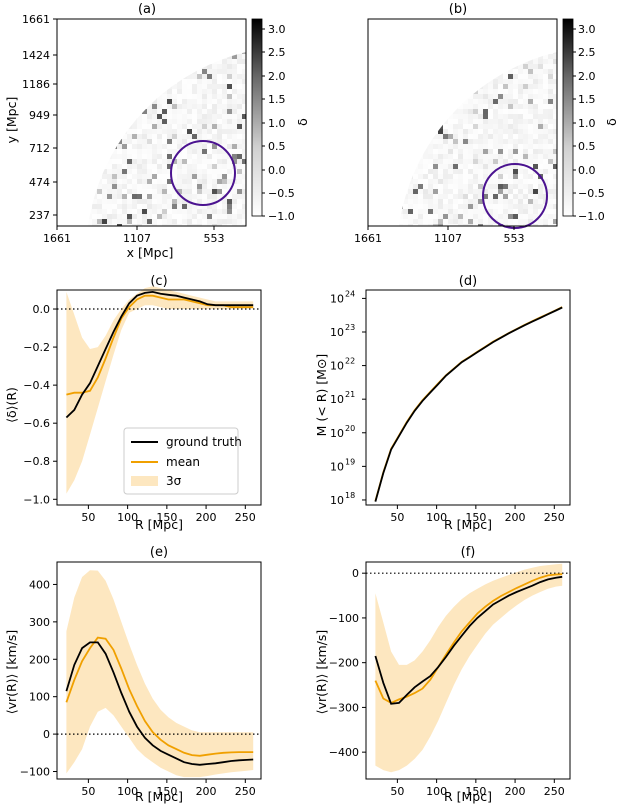 The height and width of the screenshot is (807, 623). I want to click on y-tick-label: 949, so click(39, 115).